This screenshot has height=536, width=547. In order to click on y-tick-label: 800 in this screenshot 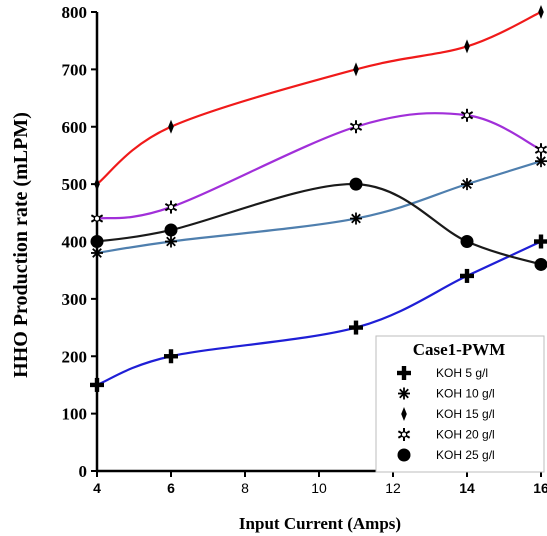, I will do `click(75, 12)`.